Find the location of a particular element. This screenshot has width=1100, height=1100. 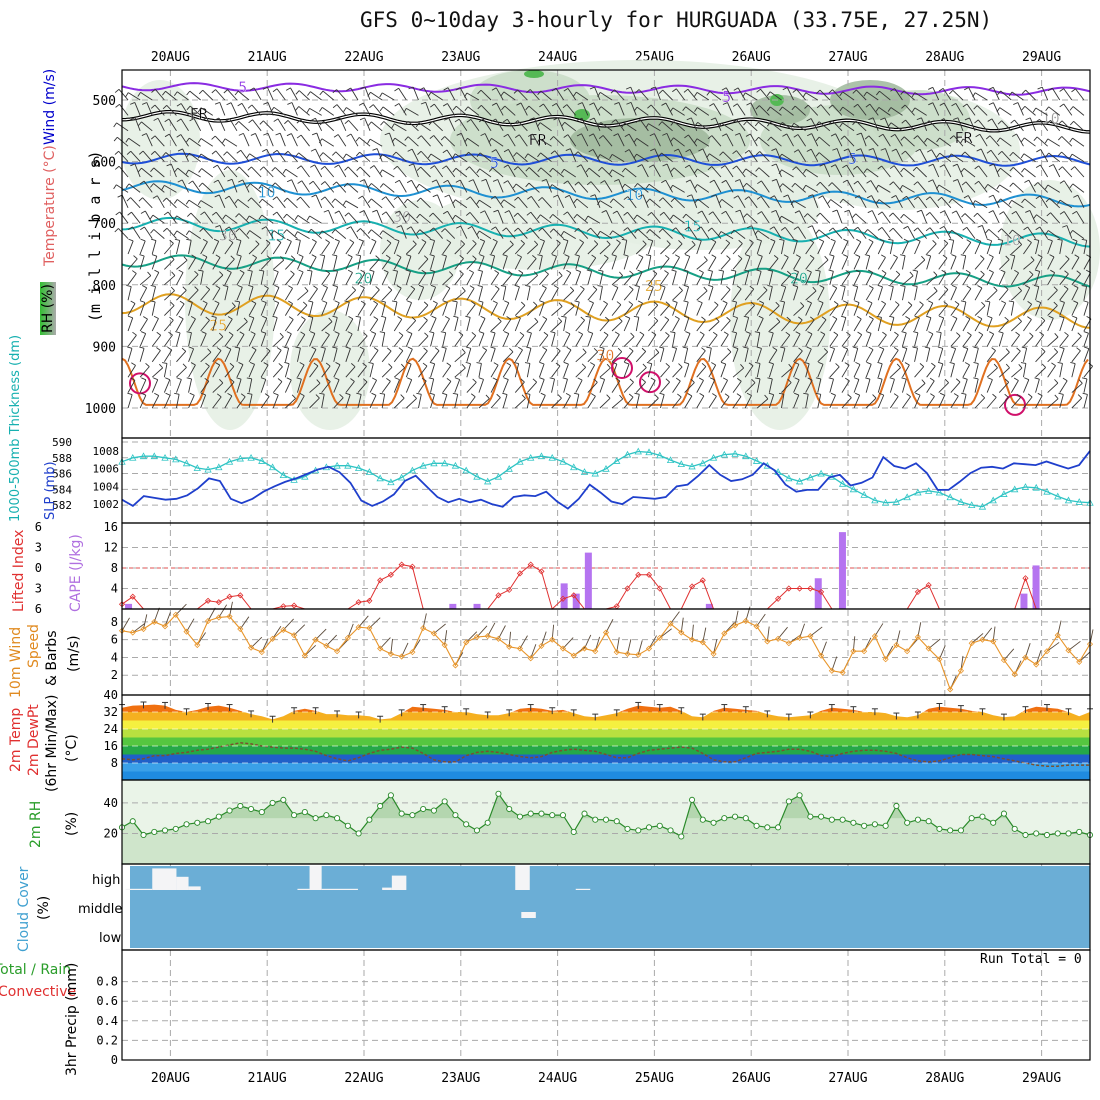

thickness-tick: 590 is located at coordinates (62, 442).